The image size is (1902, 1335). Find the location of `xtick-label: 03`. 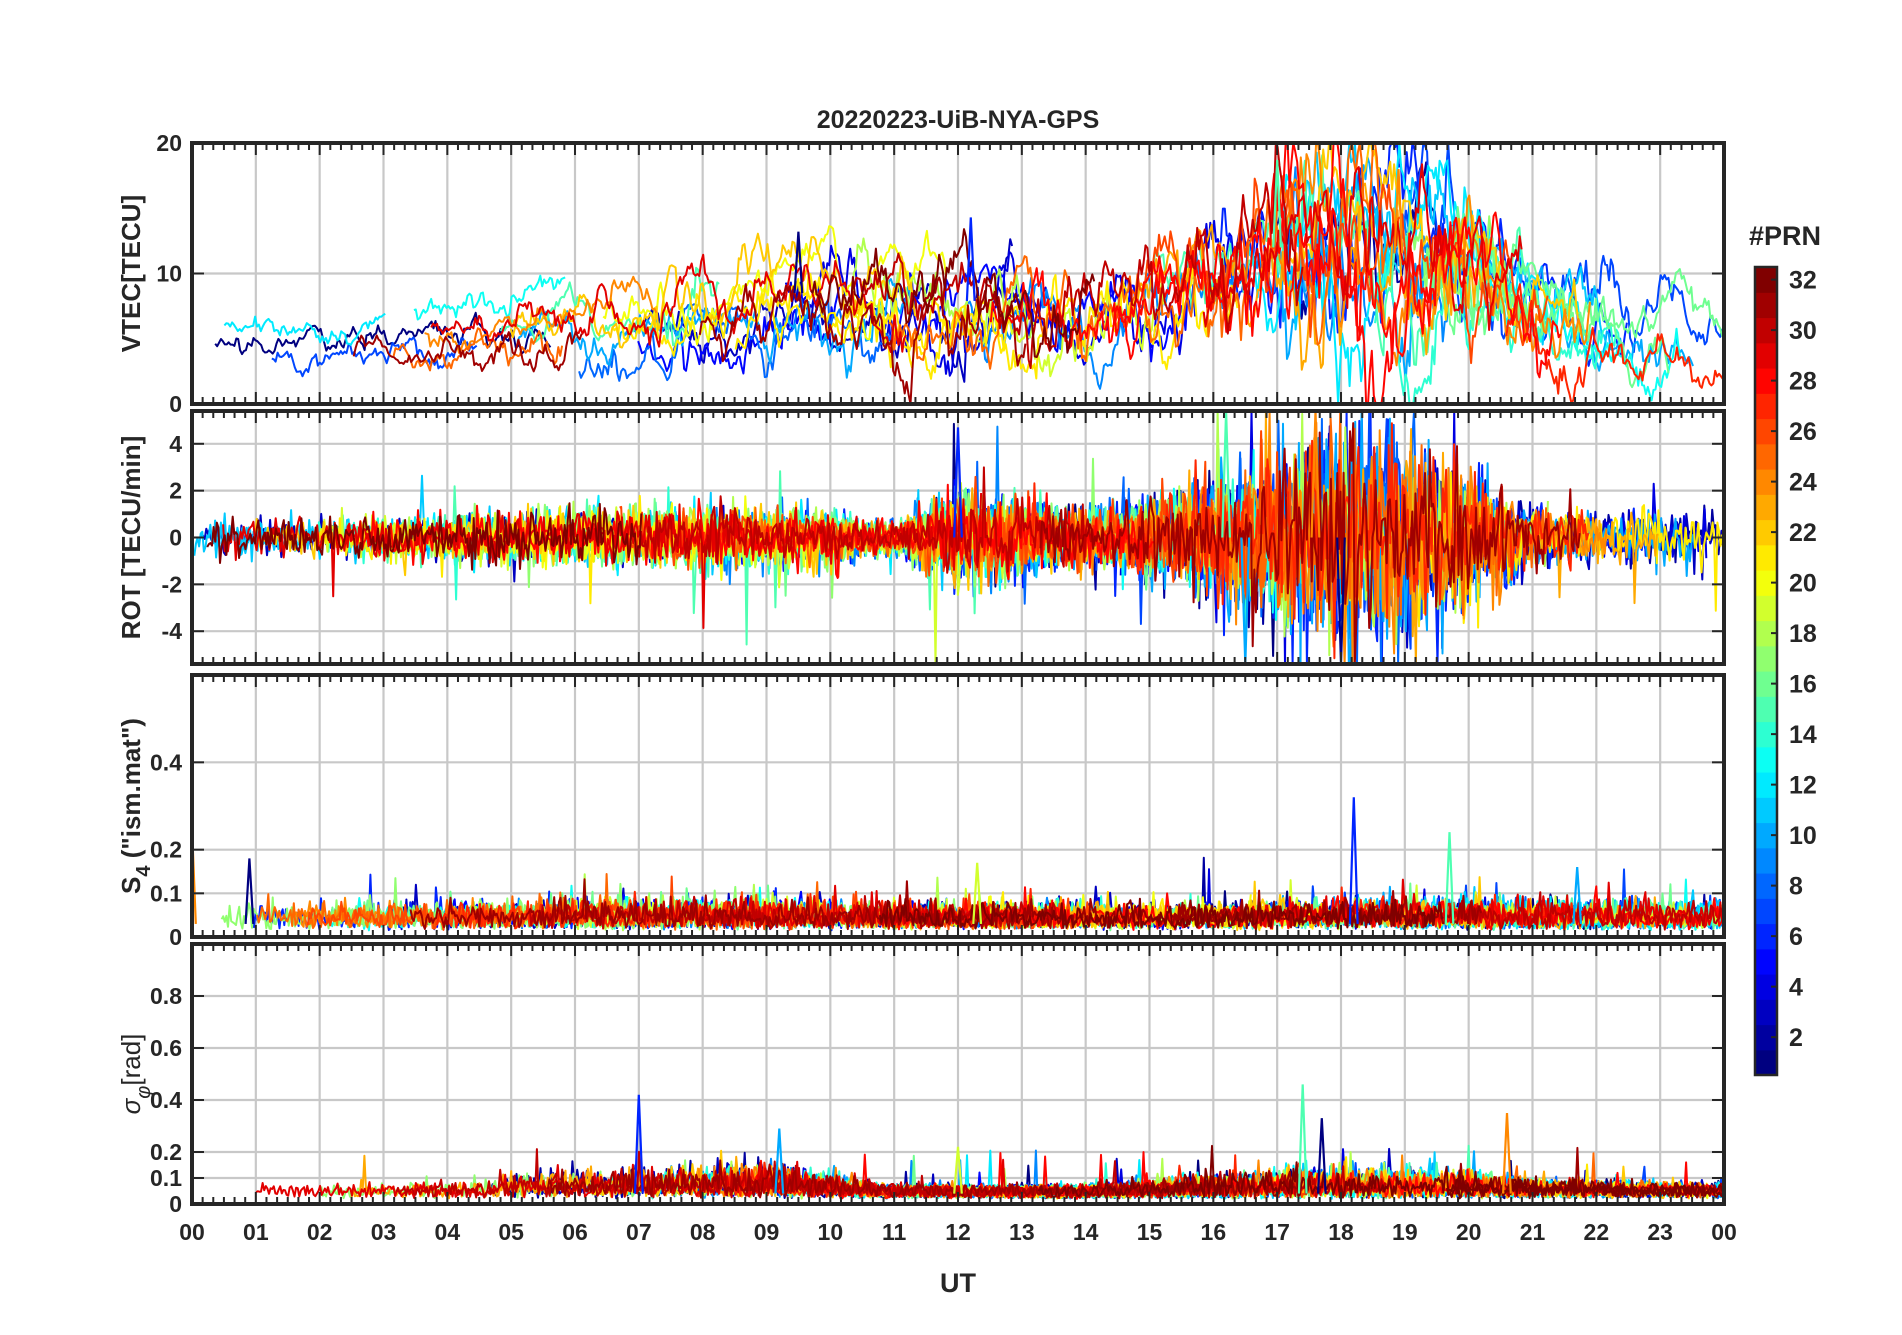

xtick-label: 03 is located at coordinates (384, 1232).